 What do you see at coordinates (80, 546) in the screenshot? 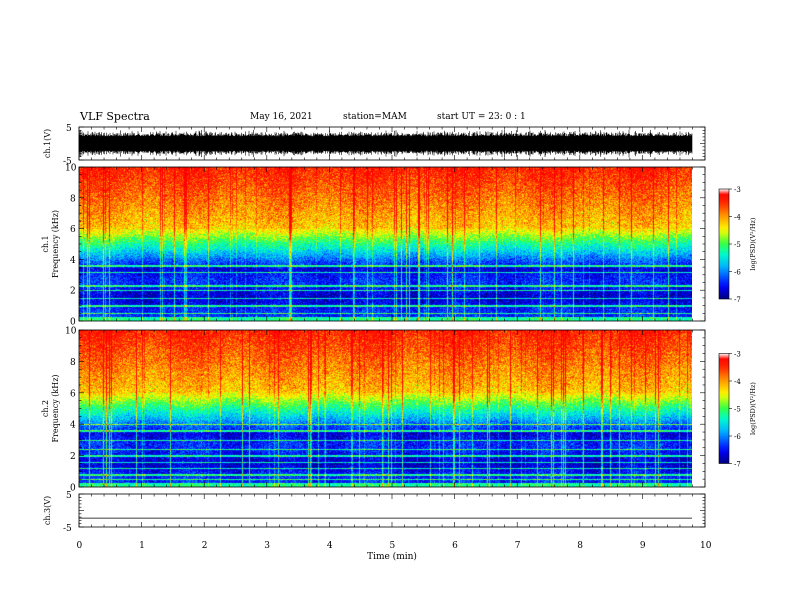
I see `x-tick-label: 0` at bounding box center [80, 546].